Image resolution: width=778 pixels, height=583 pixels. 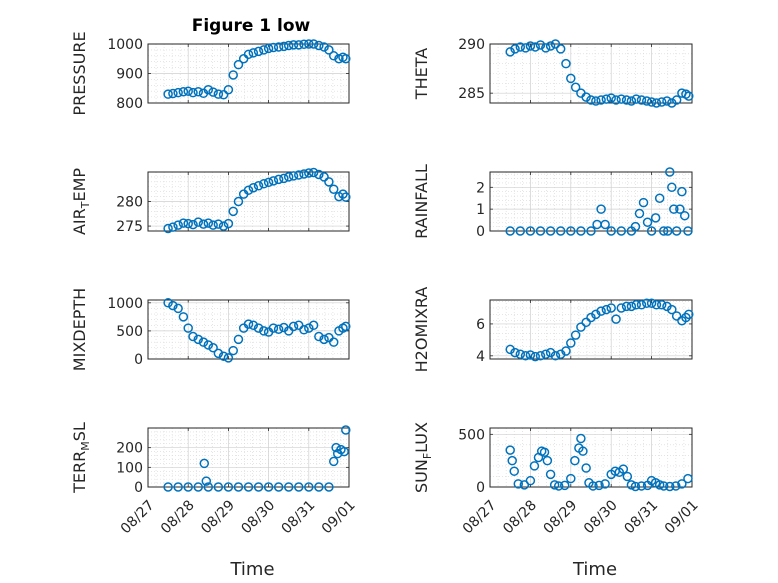 What do you see at coordinates (251, 569) in the screenshot?
I see `x-axis-label: Time` at bounding box center [251, 569].